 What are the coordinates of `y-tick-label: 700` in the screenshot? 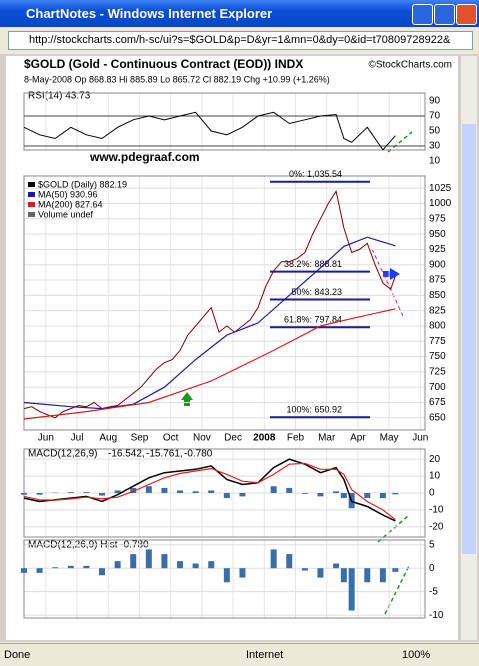 It's located at (437, 387).